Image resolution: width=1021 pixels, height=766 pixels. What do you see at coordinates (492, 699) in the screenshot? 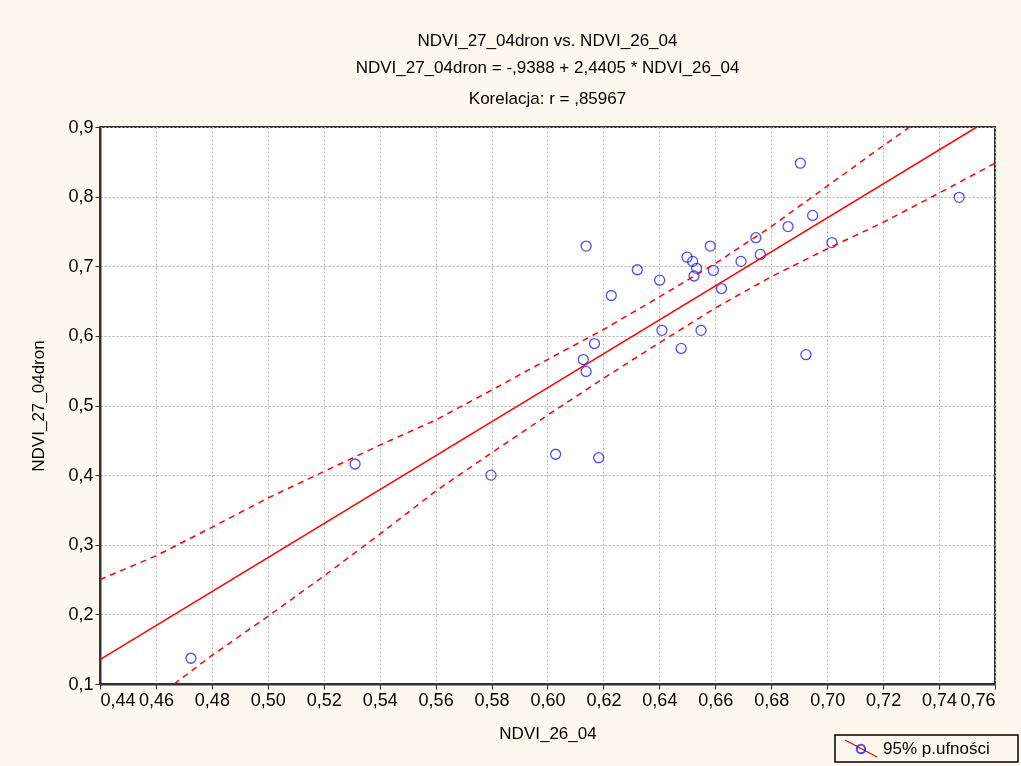
I see `x-tick-label: 0,58` at bounding box center [492, 699].